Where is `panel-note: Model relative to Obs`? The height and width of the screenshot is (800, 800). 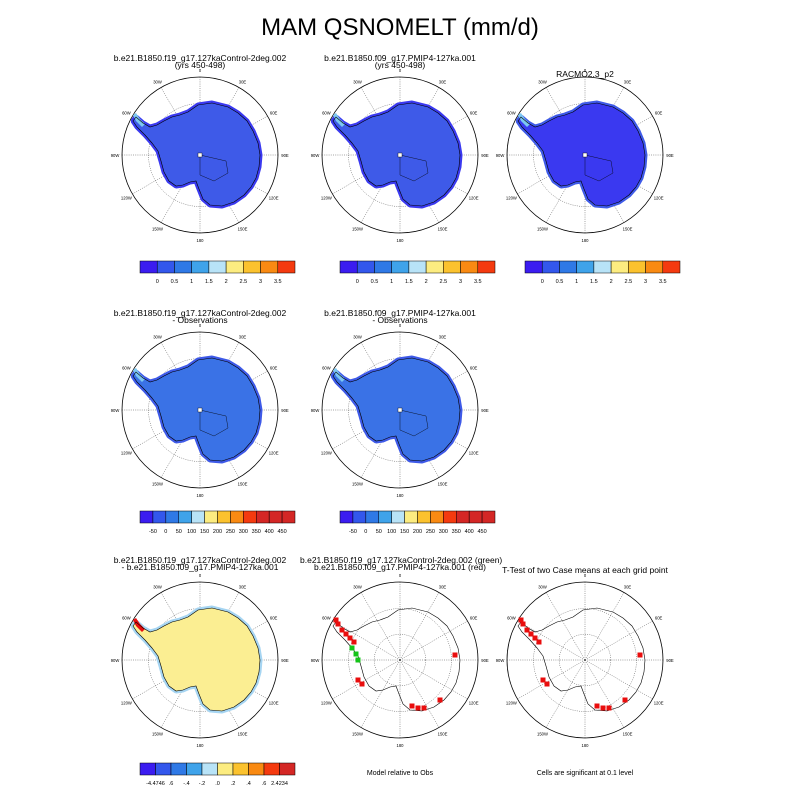 panel-note: Model relative to Obs is located at coordinates (400, 773).